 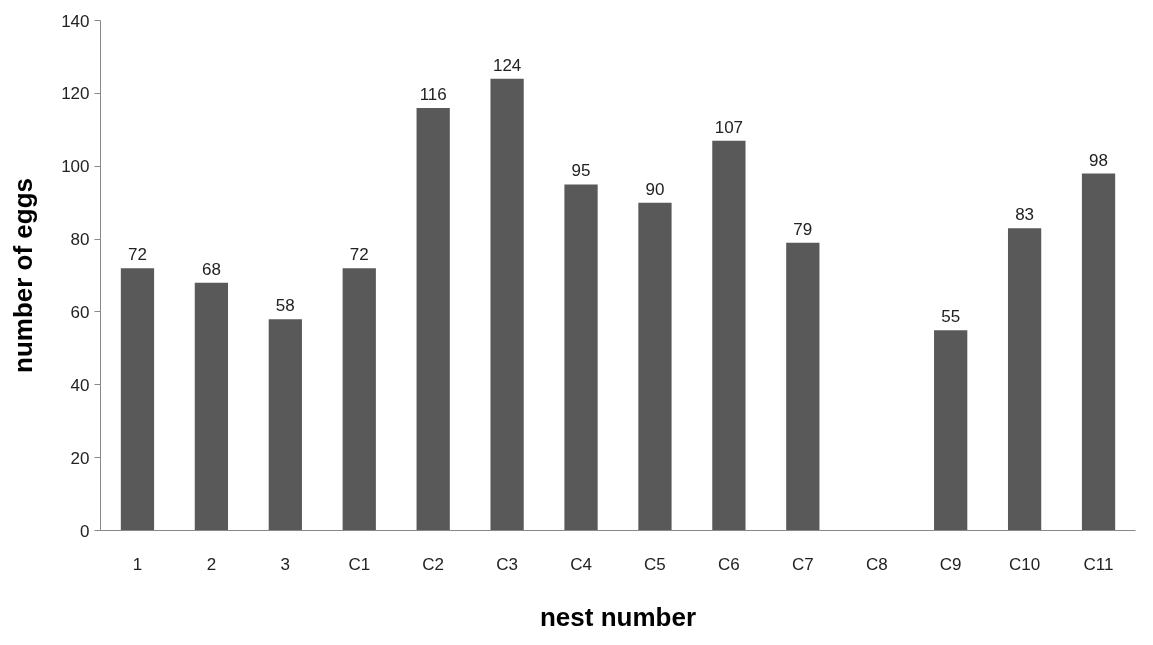 What do you see at coordinates (80, 385) in the screenshot?
I see `y-tick-label: 40` at bounding box center [80, 385].